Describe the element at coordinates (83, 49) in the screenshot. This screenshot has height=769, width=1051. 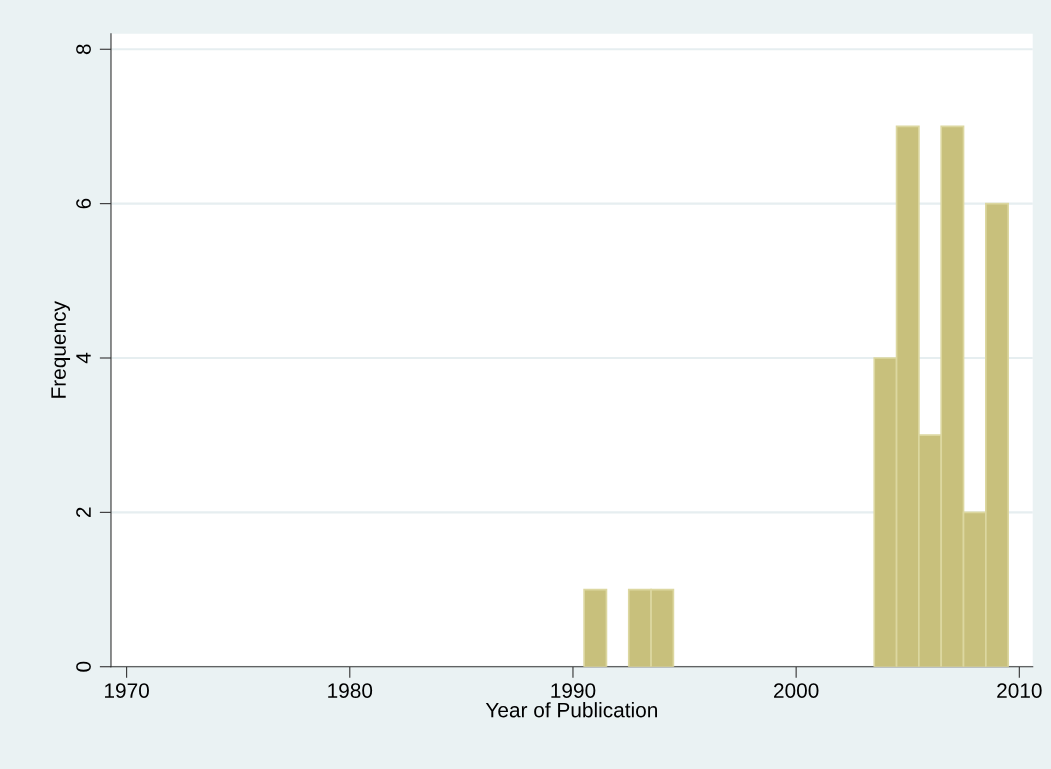
I see `y-tick-label: 8` at that location.